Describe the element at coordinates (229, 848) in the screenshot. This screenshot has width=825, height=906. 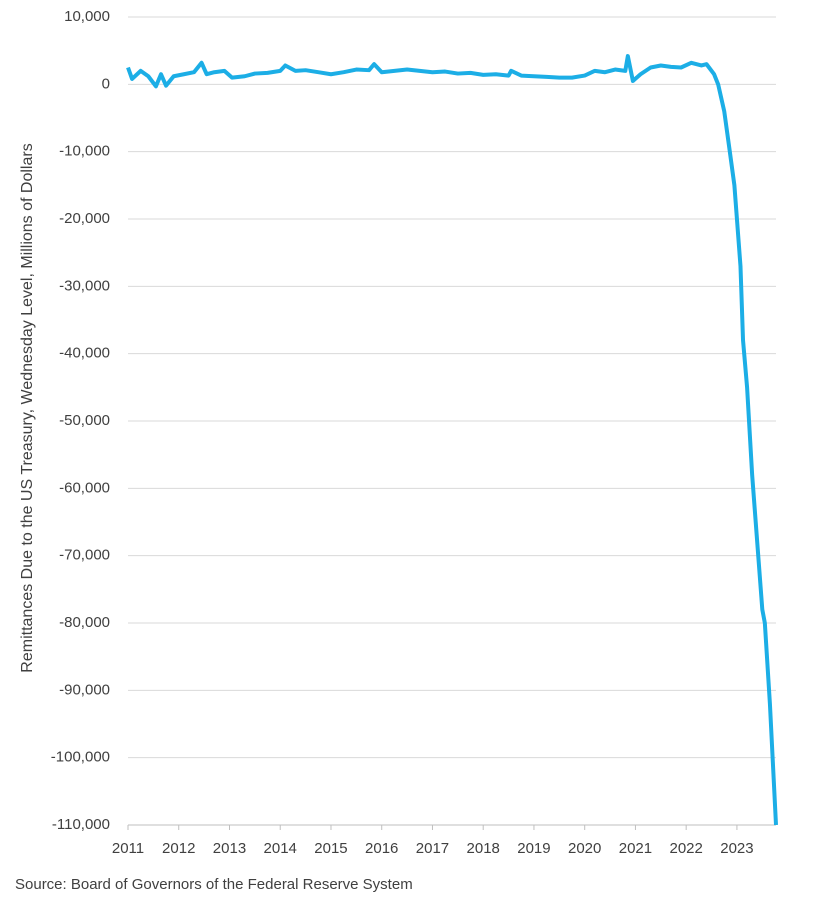
I see `x-tick-label: 2013` at that location.